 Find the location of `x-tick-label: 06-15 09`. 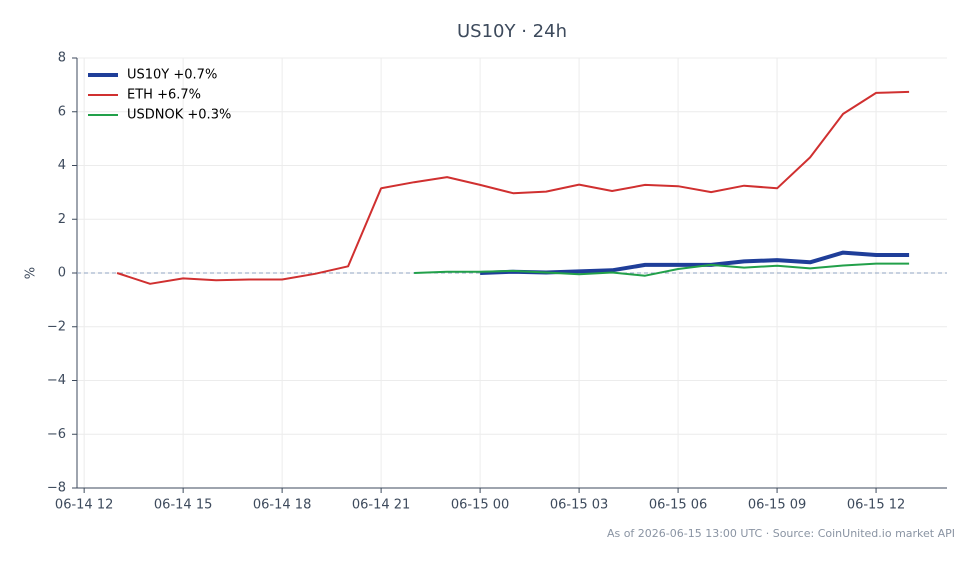

x-tick-label: 06-15 09 is located at coordinates (777, 505).